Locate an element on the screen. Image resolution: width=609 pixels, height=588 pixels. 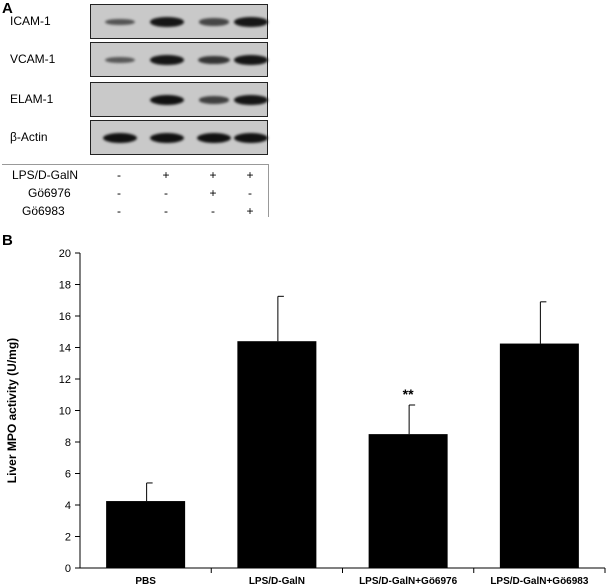
treatment-name: Gö6983 is located at coordinates (43, 211).